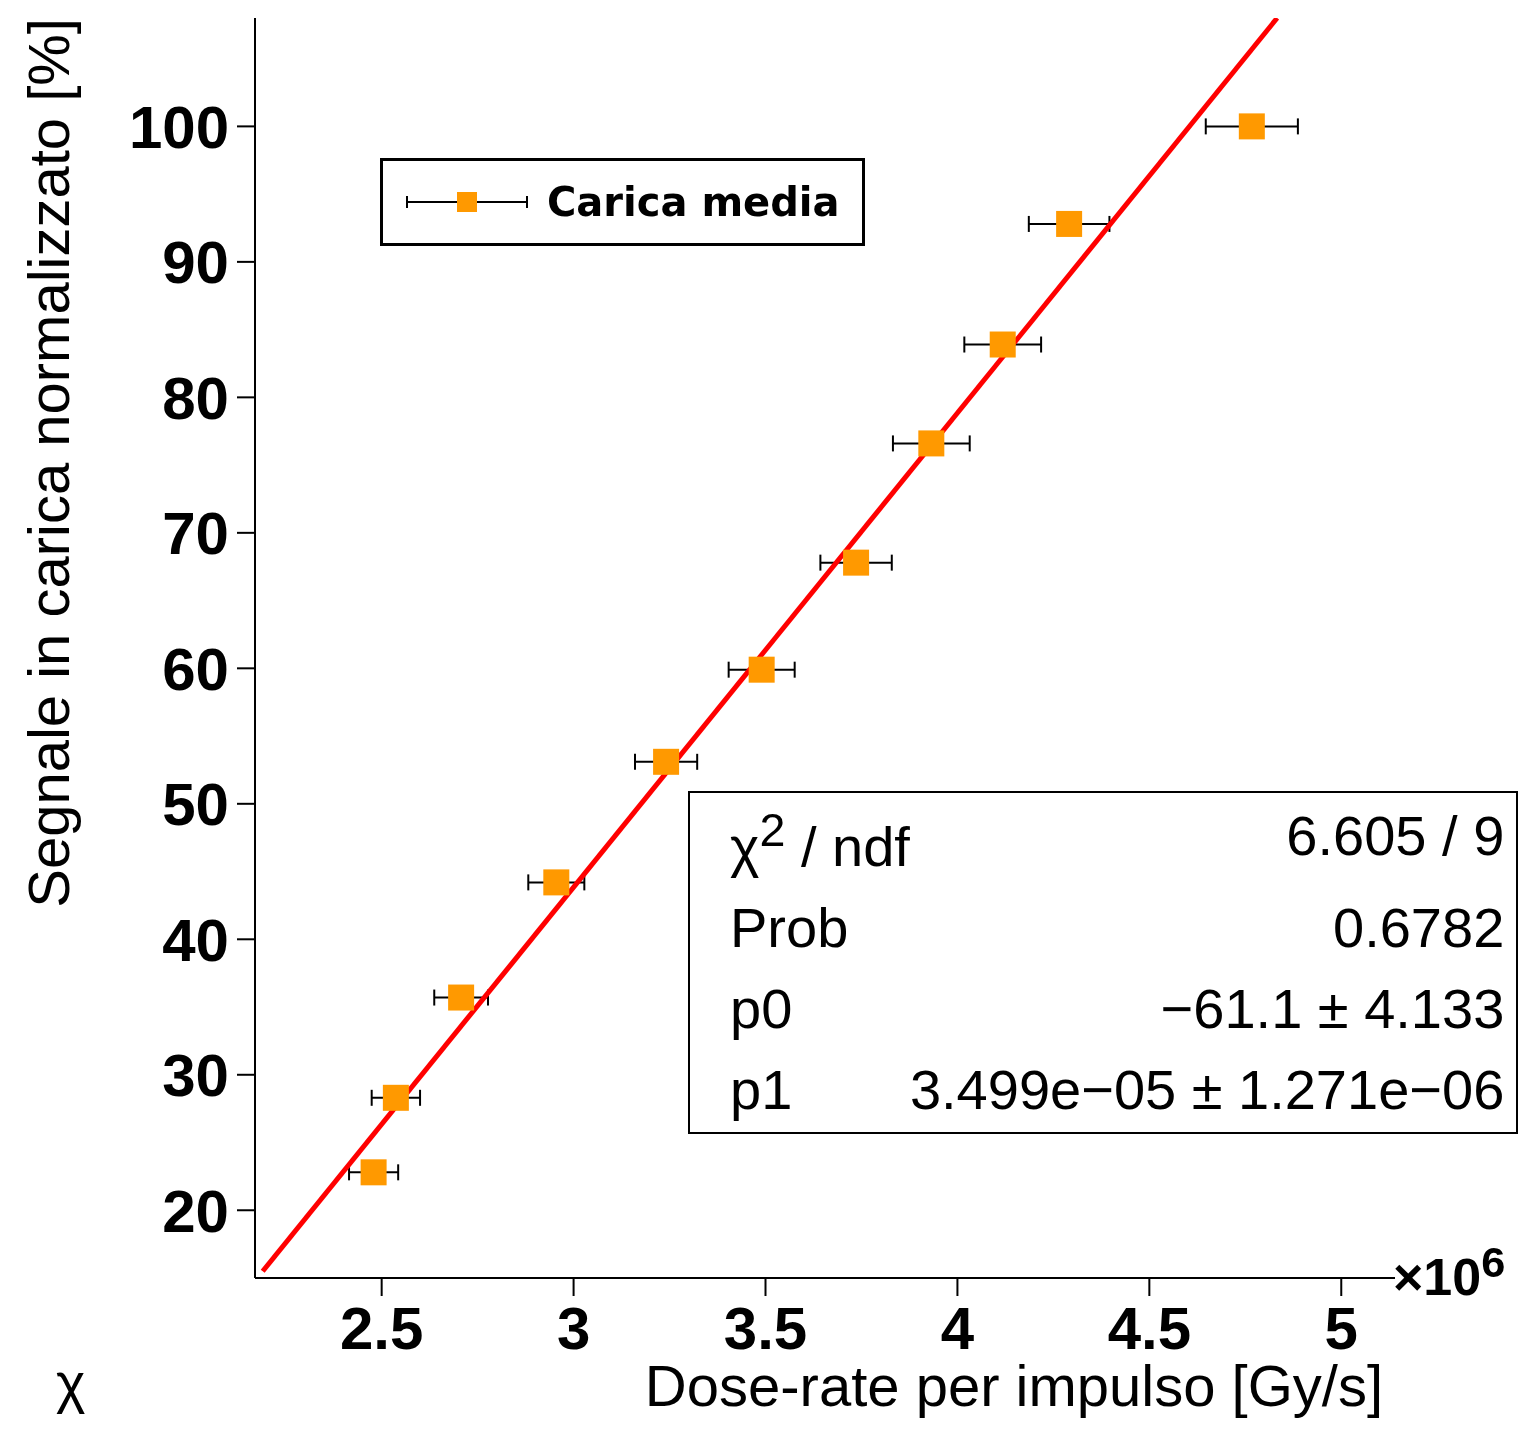 This screenshot has width=1531, height=1432. I want to click on annotation: 6.605 / 9, so click(1395, 836).